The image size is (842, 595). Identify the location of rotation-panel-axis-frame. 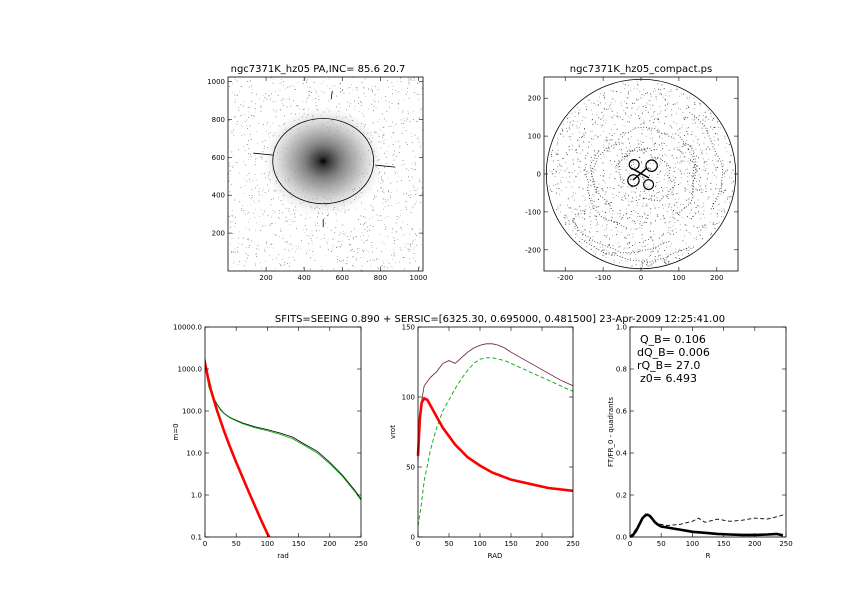
(495, 432).